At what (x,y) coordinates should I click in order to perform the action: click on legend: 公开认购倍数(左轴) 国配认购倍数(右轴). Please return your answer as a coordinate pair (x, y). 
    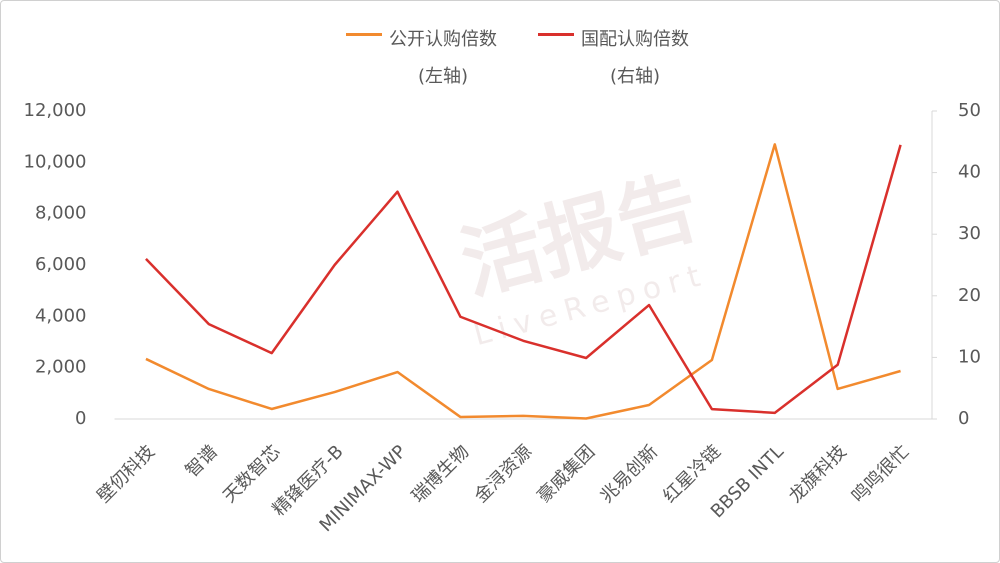
    Looking at the image, I should click on (518, 58).